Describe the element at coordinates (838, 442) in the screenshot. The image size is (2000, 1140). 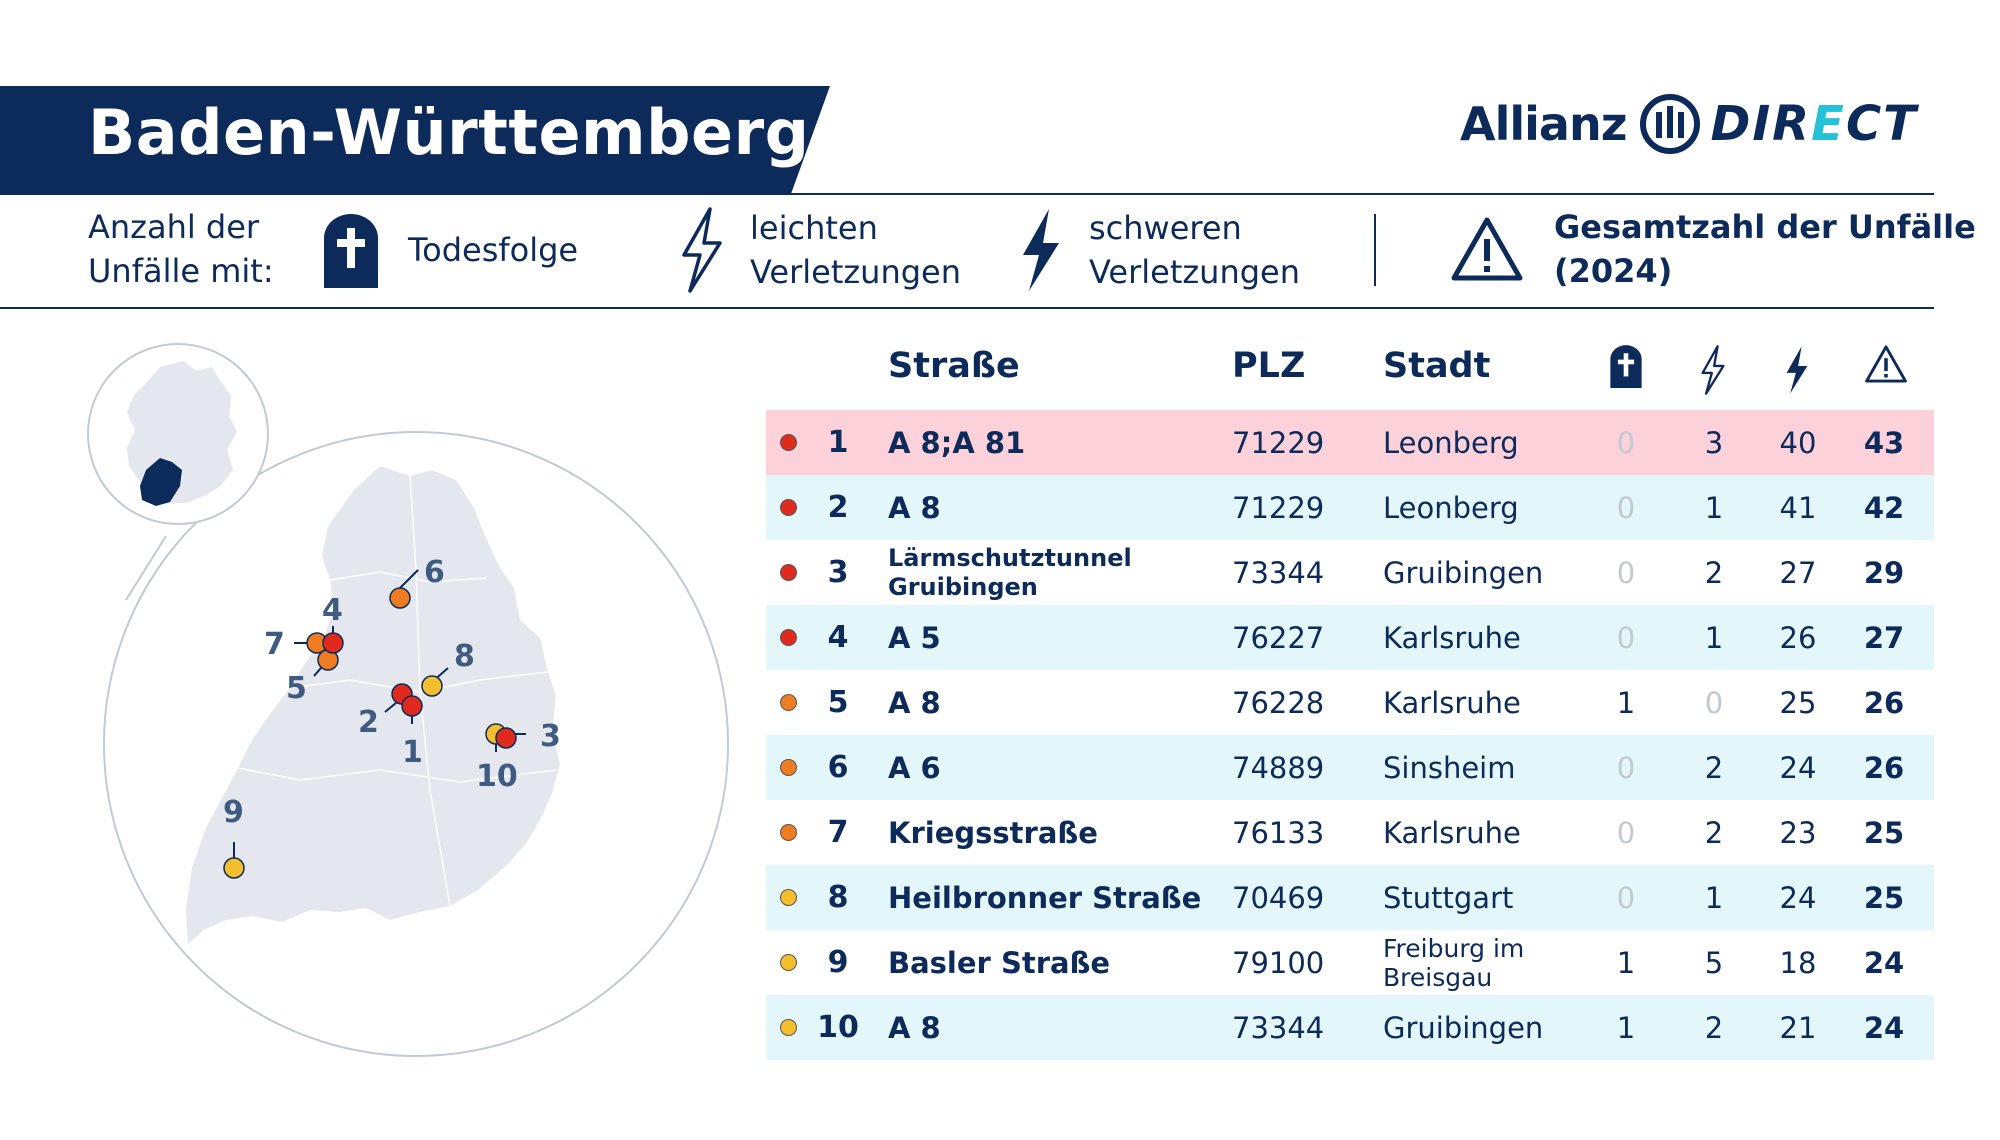
I see `rank: 1` at that location.